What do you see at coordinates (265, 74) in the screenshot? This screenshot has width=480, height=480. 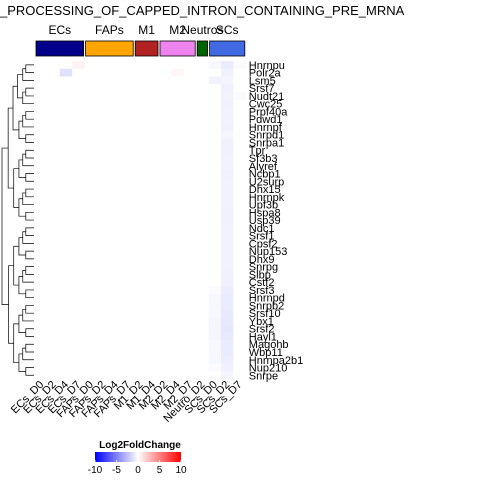 I see `row-label: Polr2a` at bounding box center [265, 74].